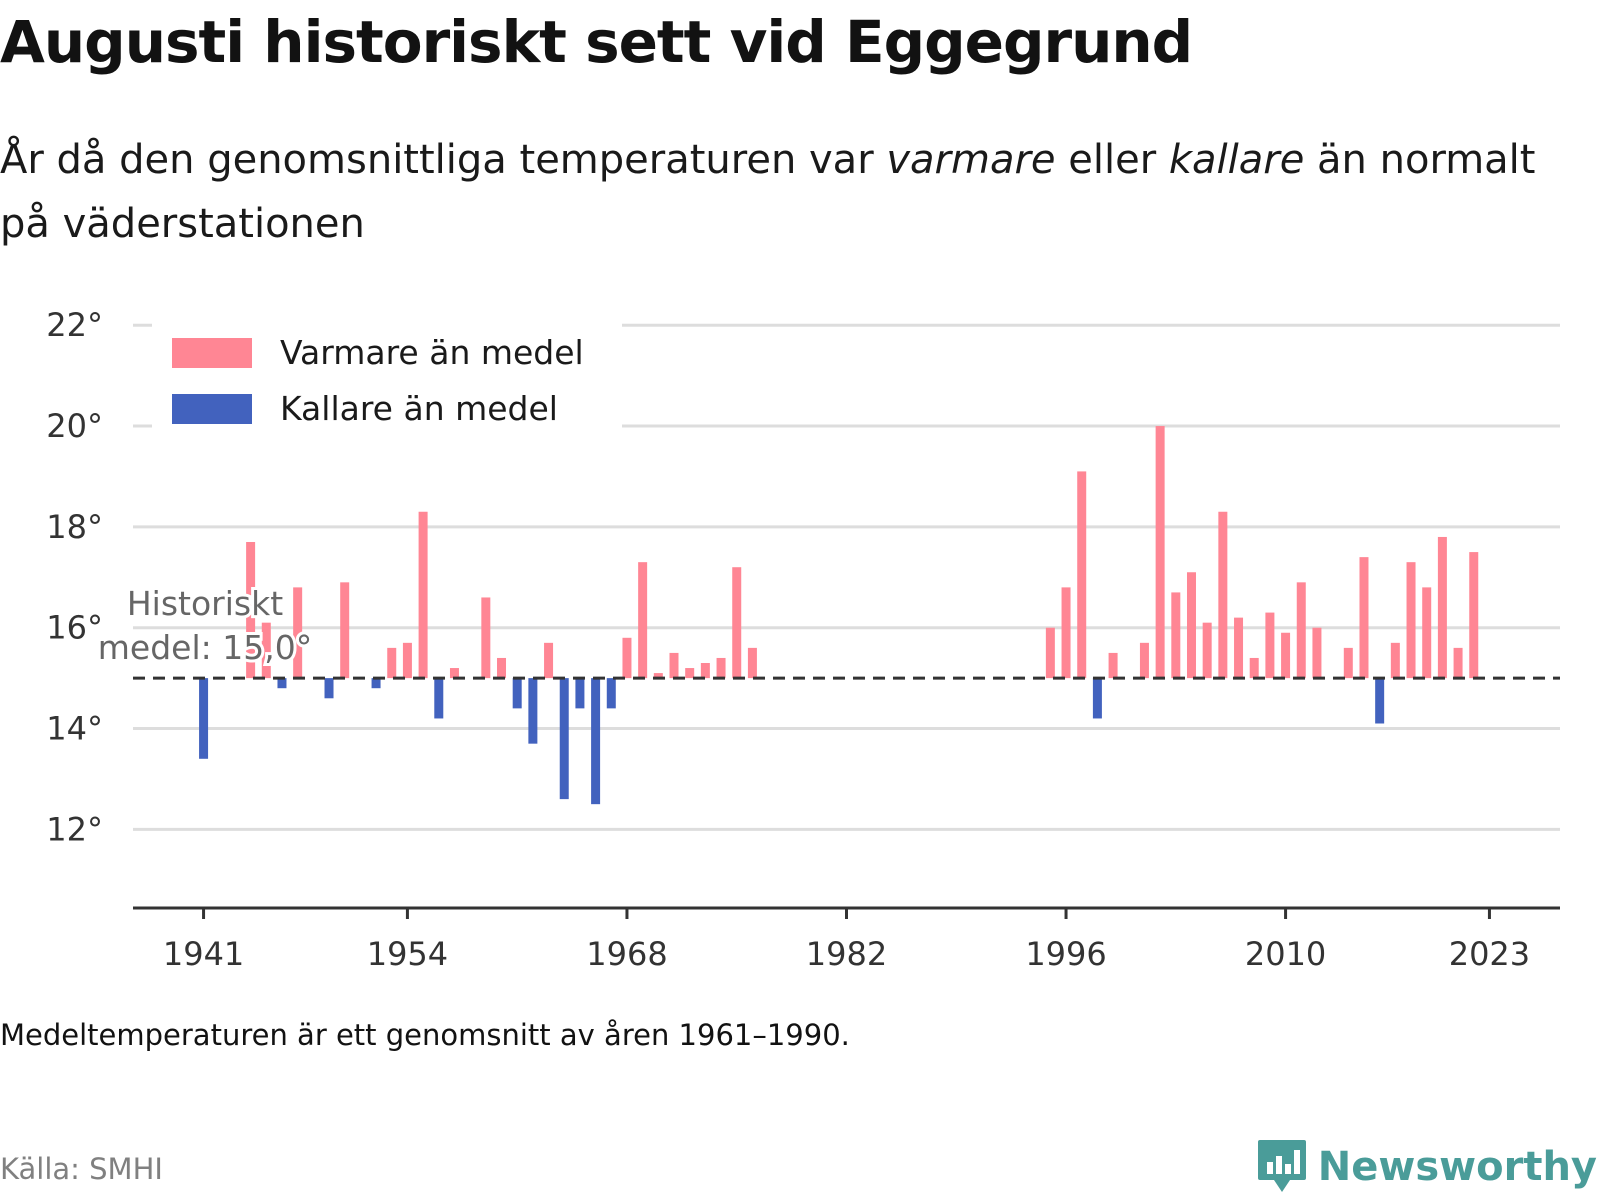 The image size is (1600, 1200). What do you see at coordinates (1112, 160) in the screenshot?
I see `subtitle-text: eller` at bounding box center [1112, 160].